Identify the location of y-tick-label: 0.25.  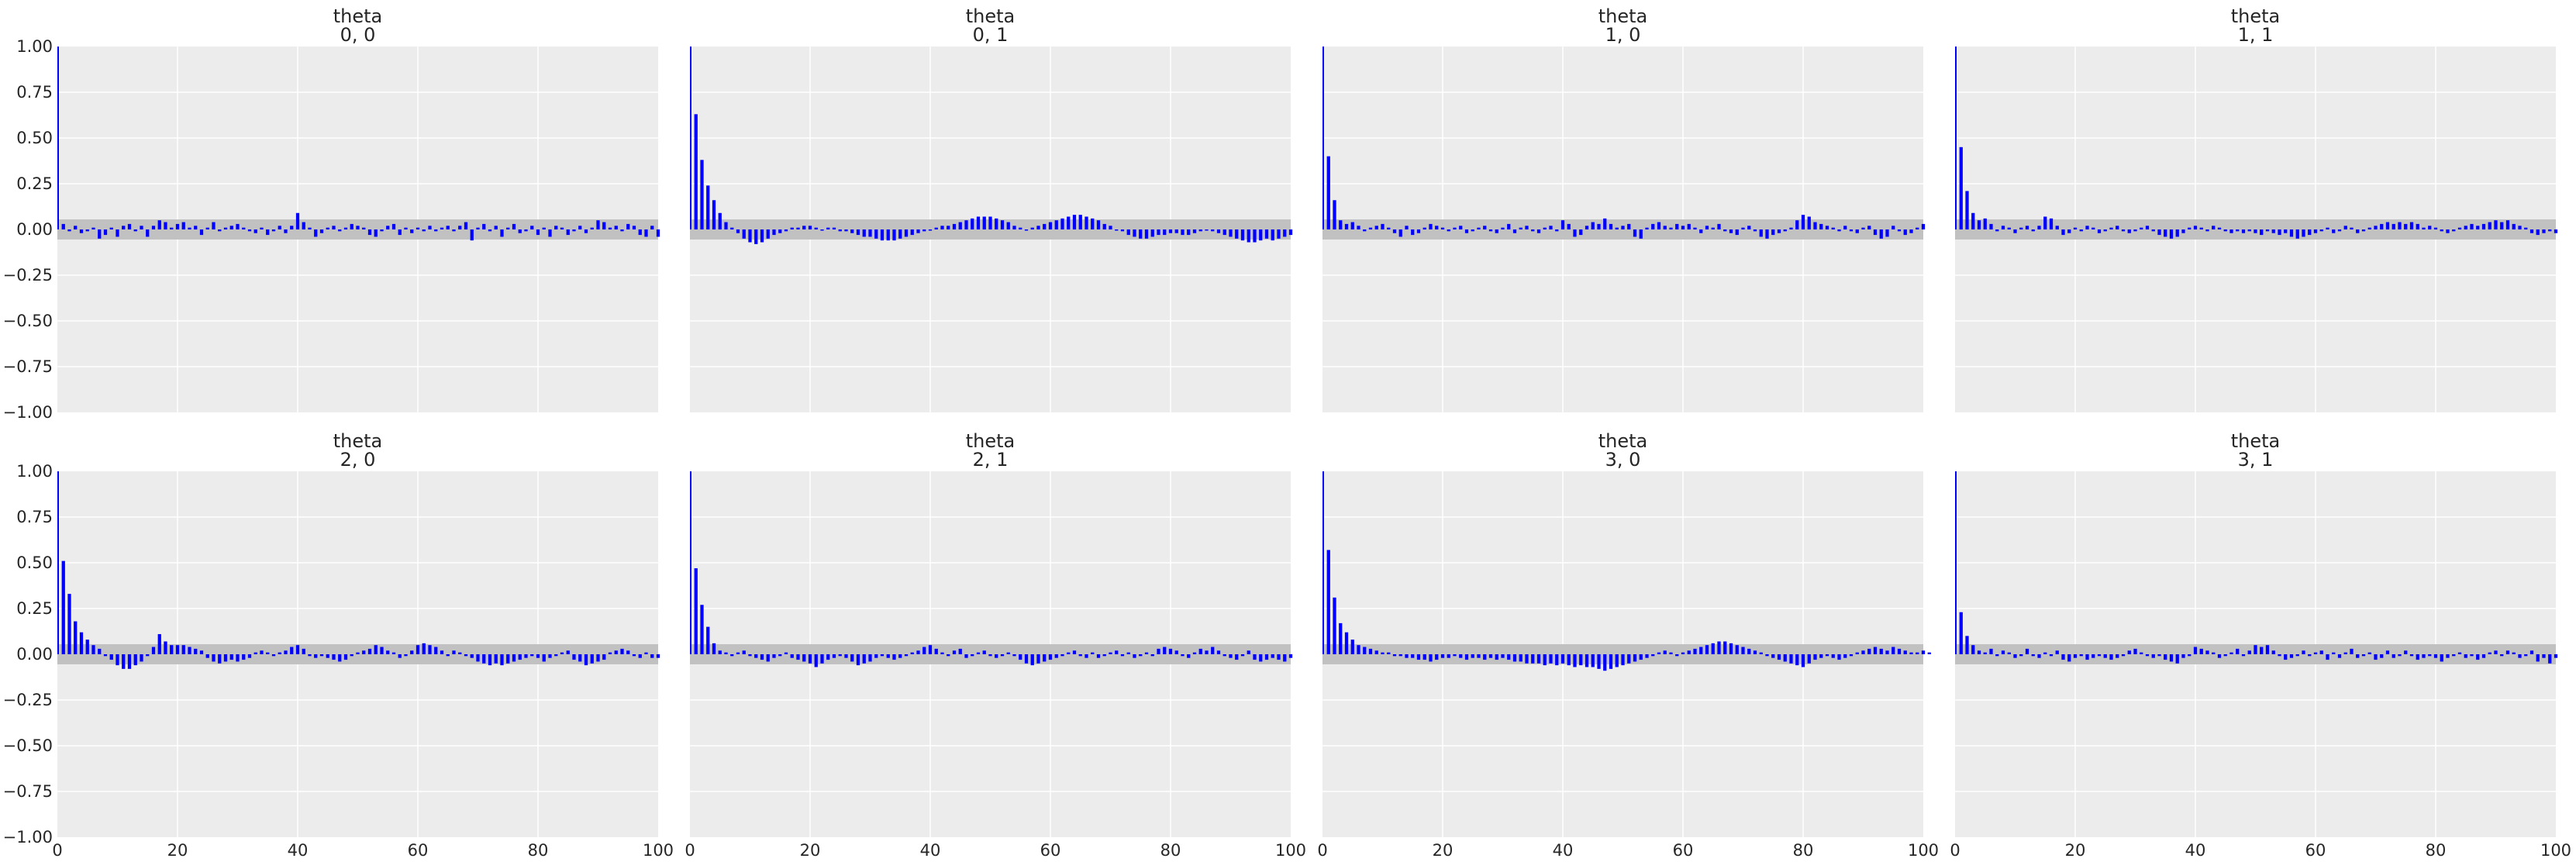
(34, 183).